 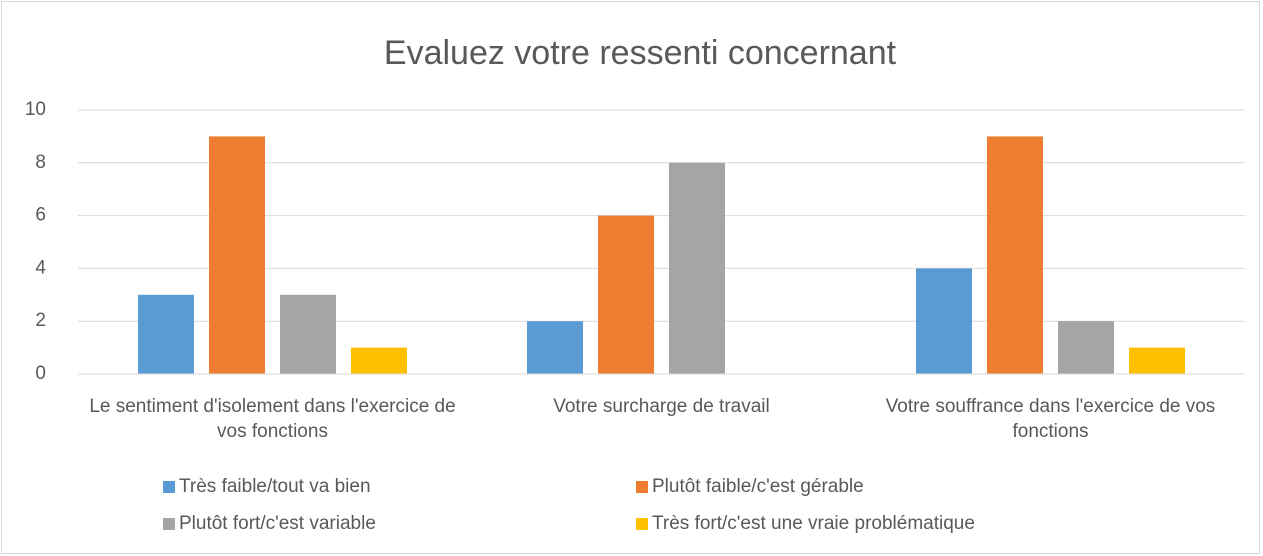 What do you see at coordinates (661, 406) in the screenshot?
I see `x-tick-label: Votre surcharge de travail` at bounding box center [661, 406].